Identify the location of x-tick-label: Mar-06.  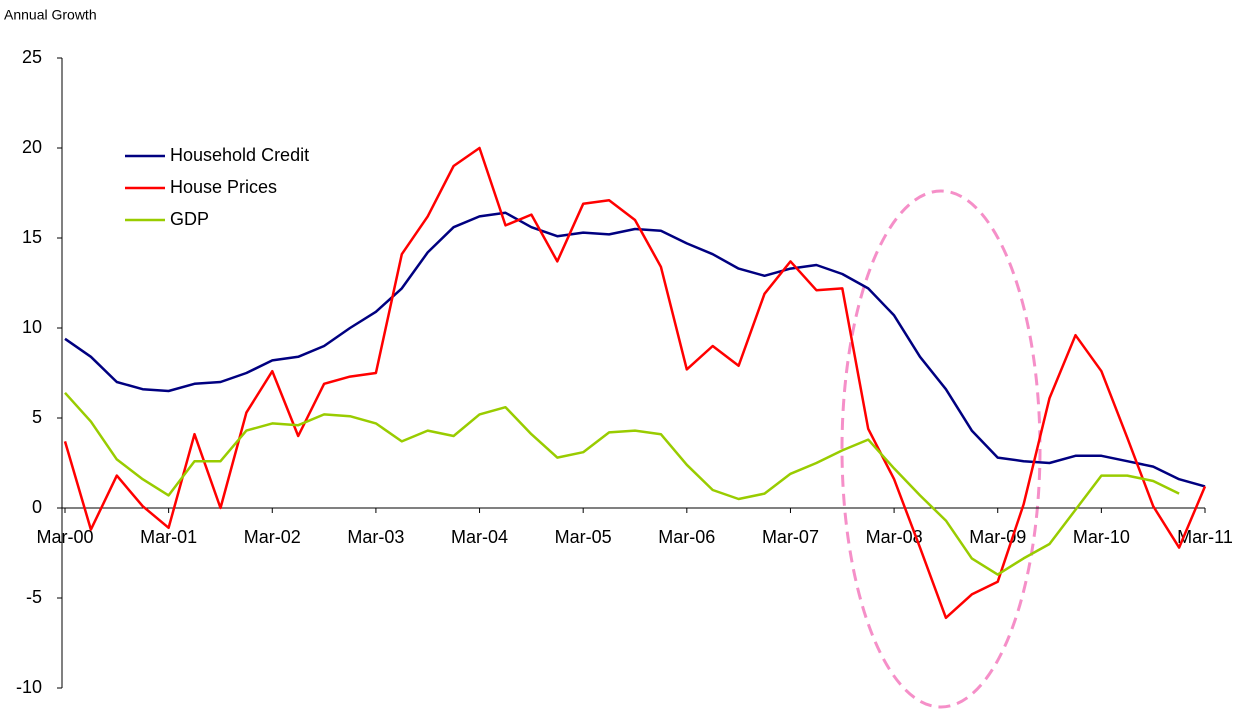
(686, 537).